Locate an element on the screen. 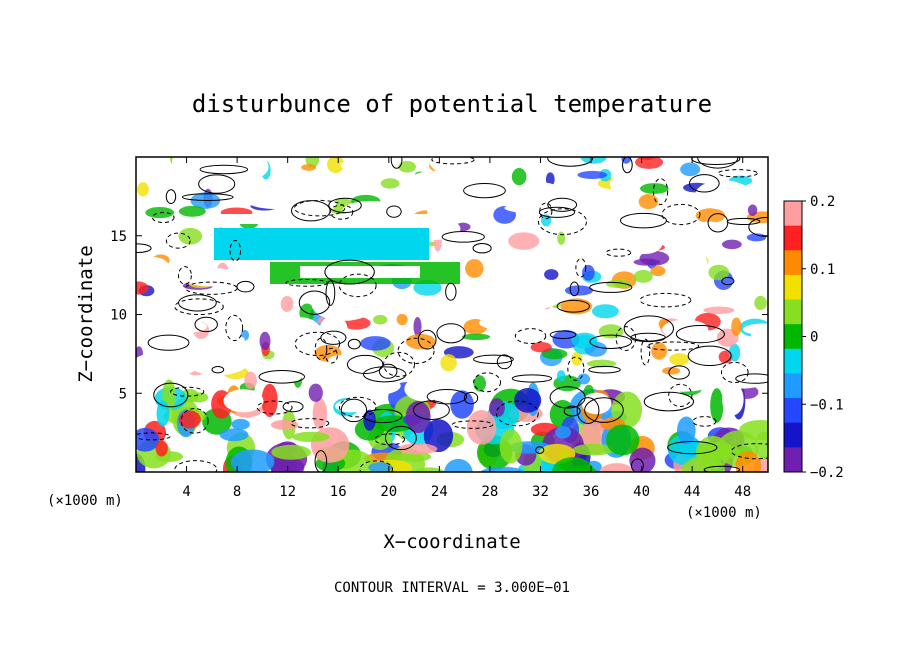 This screenshot has height=654, width=904. x-tick-label: 44 is located at coordinates (692, 492).